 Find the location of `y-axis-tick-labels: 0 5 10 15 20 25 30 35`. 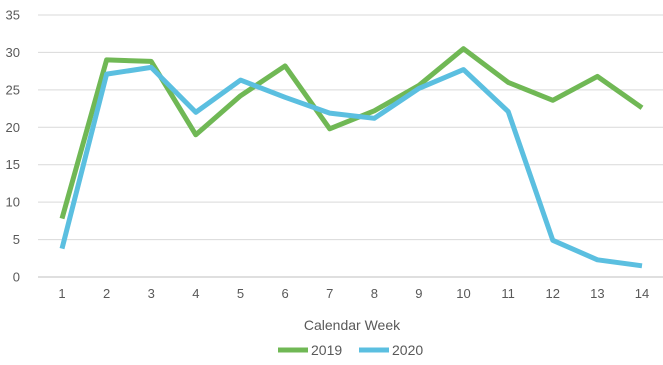

y-axis-tick-labels: 0 5 10 15 20 25 30 35 is located at coordinates (13, 146).